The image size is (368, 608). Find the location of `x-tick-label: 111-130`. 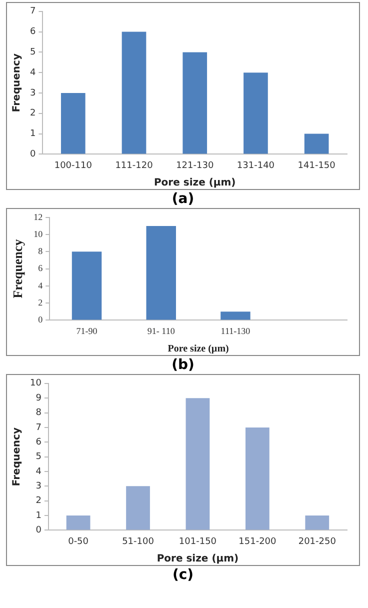

x-tick-label: 111-130 is located at coordinates (235, 331).